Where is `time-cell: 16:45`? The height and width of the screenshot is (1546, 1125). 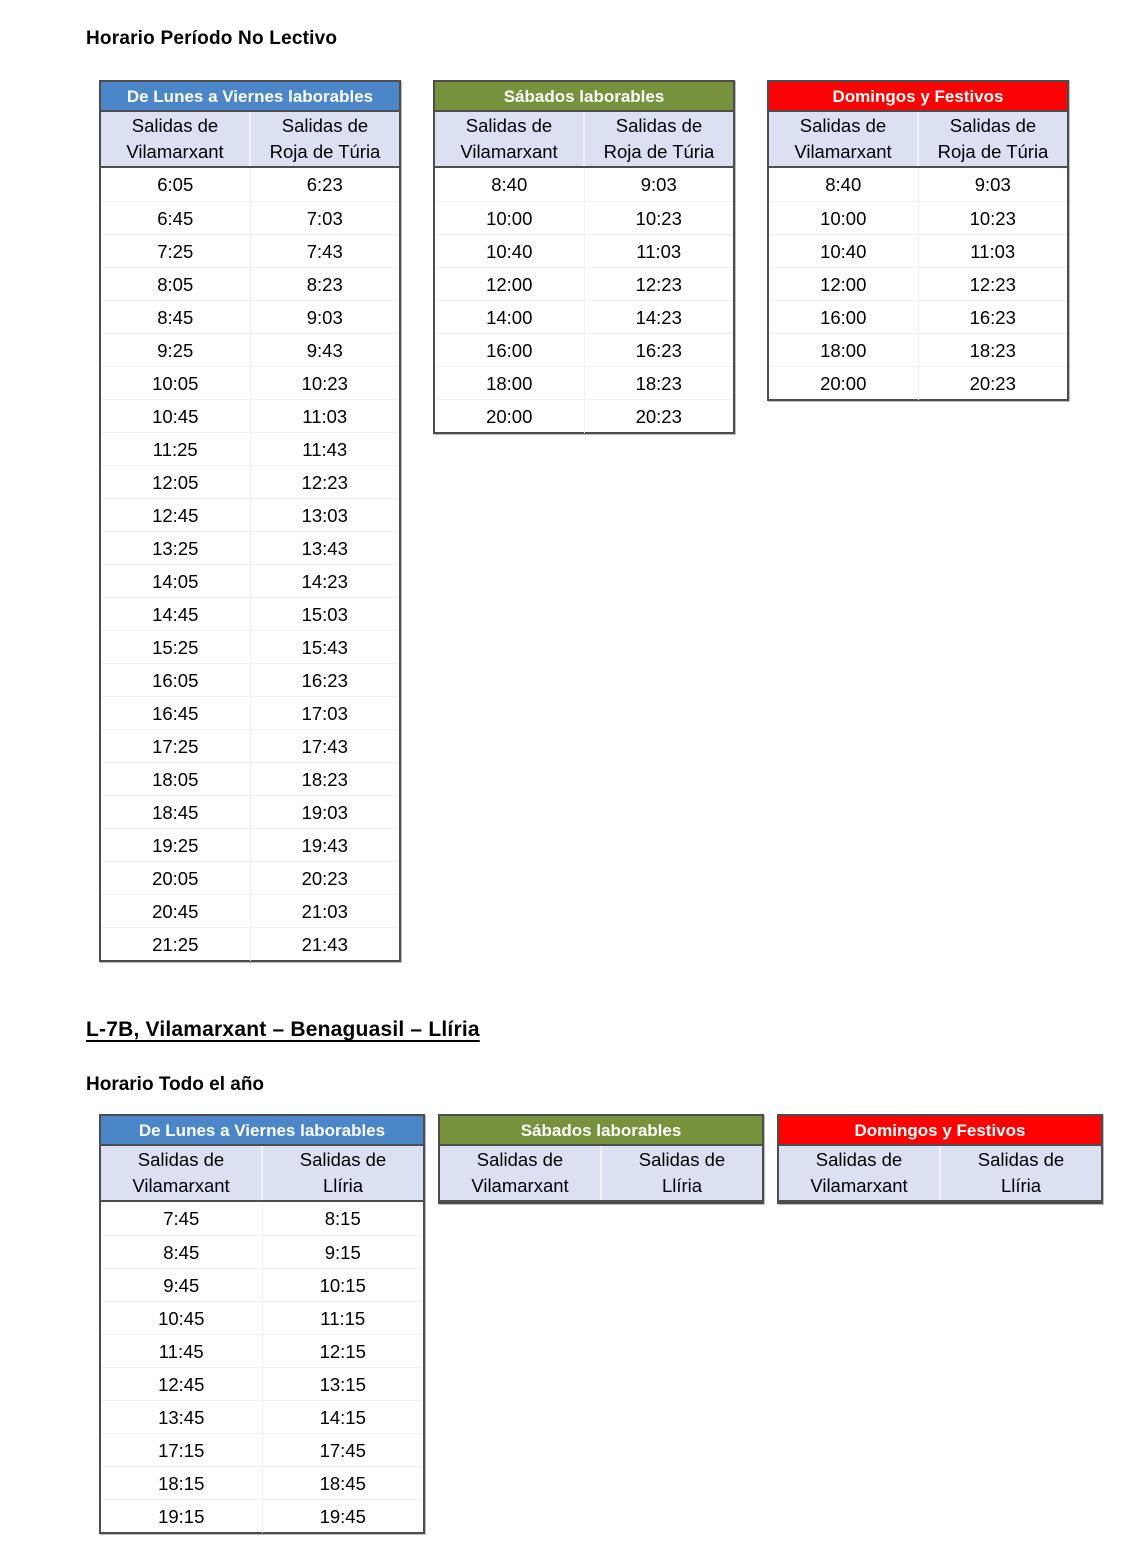
time-cell: 16:45 is located at coordinates (175, 713).